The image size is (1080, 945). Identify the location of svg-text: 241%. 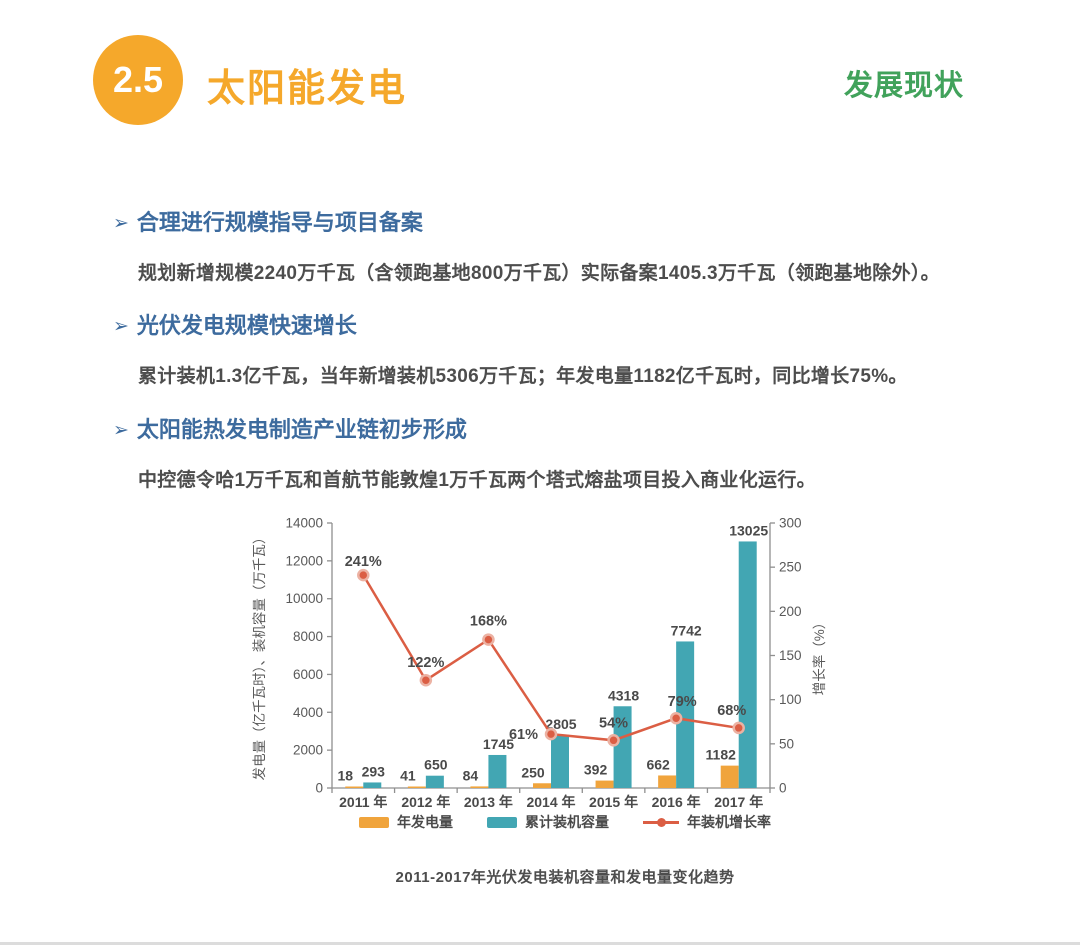
(363, 562).